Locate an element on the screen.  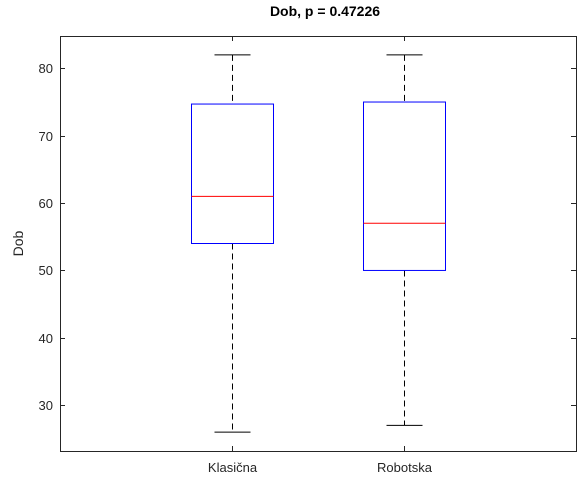
x-tick-label: Klasična is located at coordinates (233, 467).